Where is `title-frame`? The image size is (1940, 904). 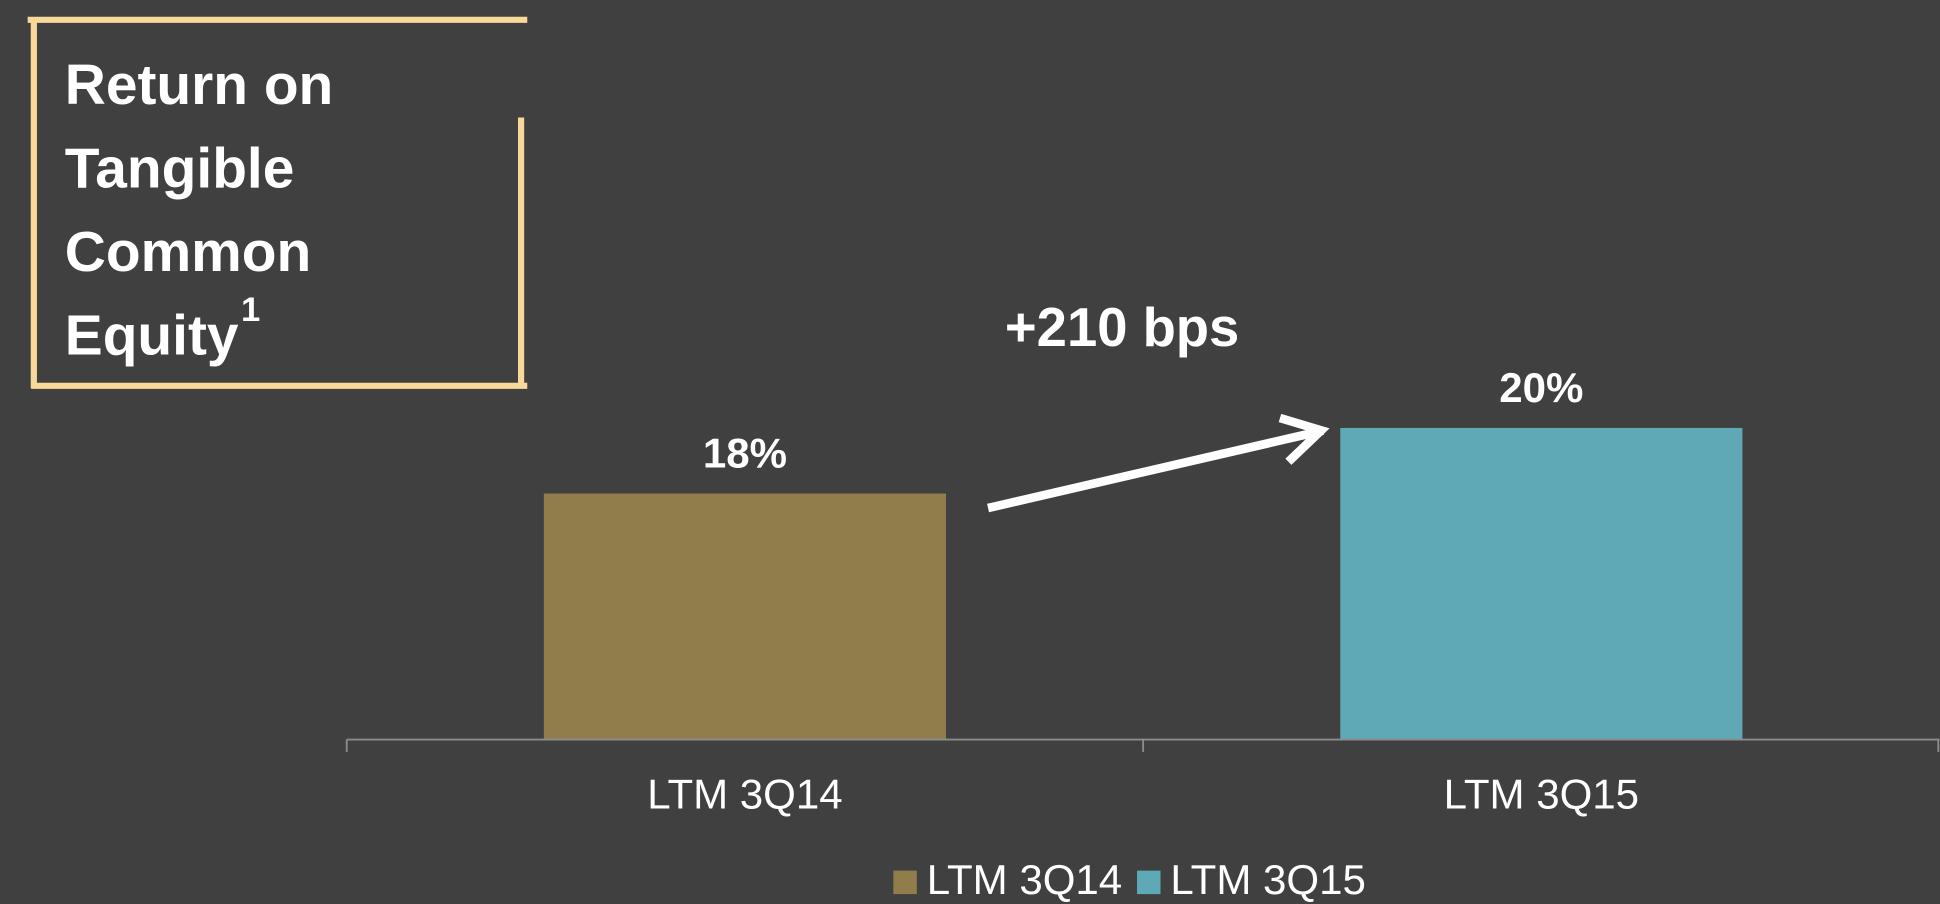
title-frame is located at coordinates (277, 202).